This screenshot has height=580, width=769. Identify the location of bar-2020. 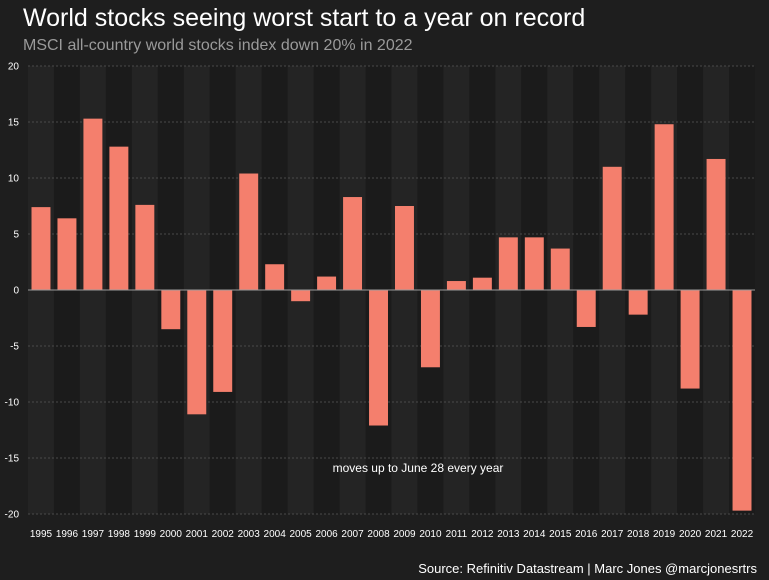
(690, 339).